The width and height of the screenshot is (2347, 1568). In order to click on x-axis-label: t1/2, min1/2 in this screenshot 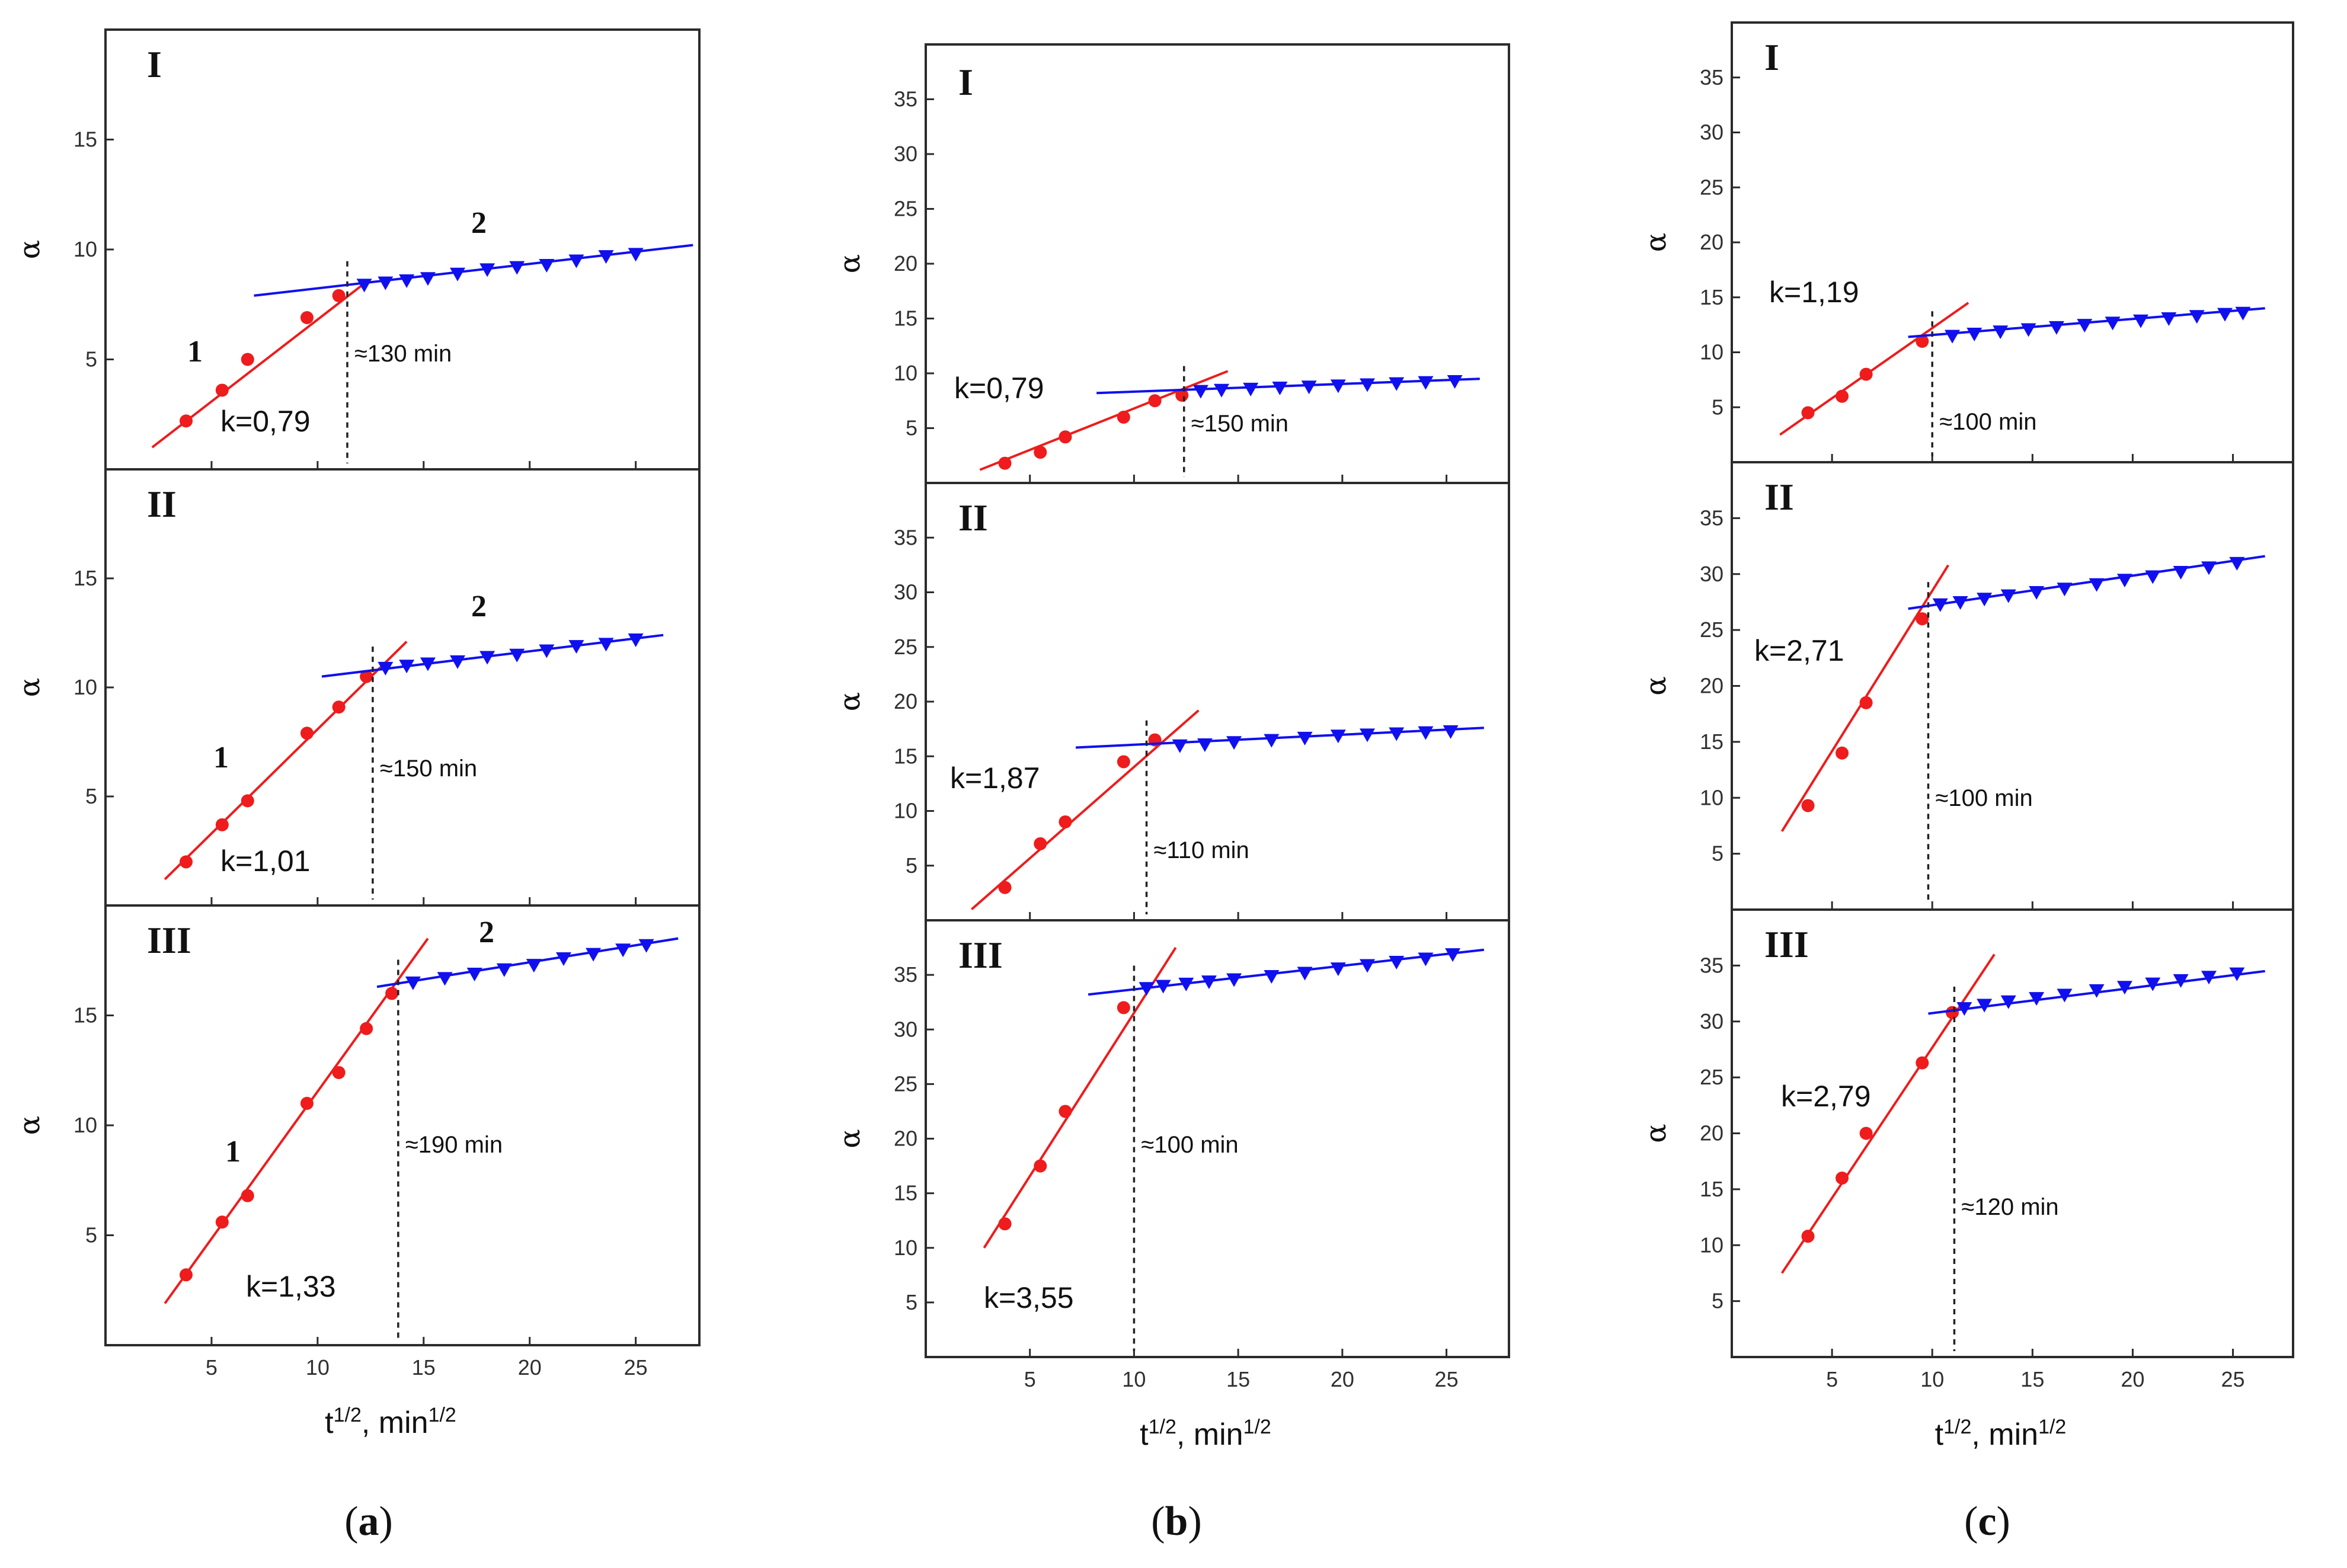, I will do `click(390, 1422)`.